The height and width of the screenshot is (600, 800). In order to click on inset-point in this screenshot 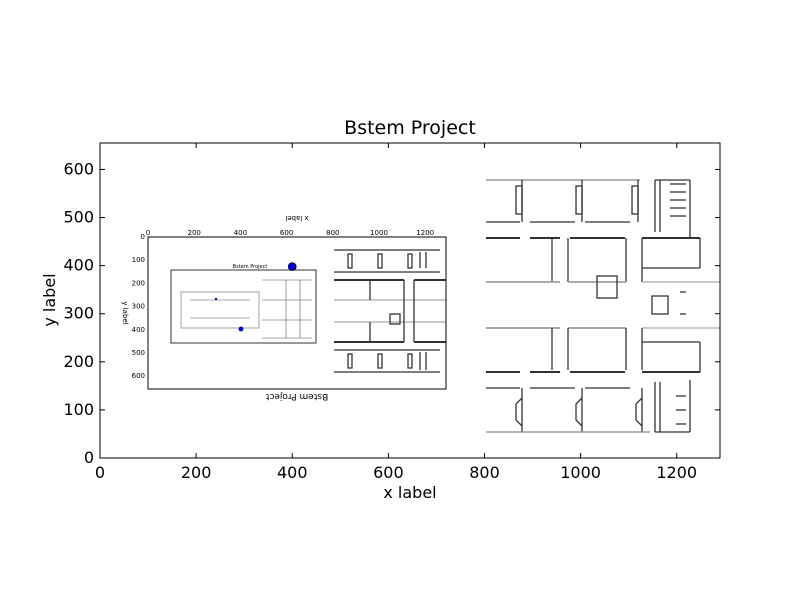, I will do `click(241, 329)`.